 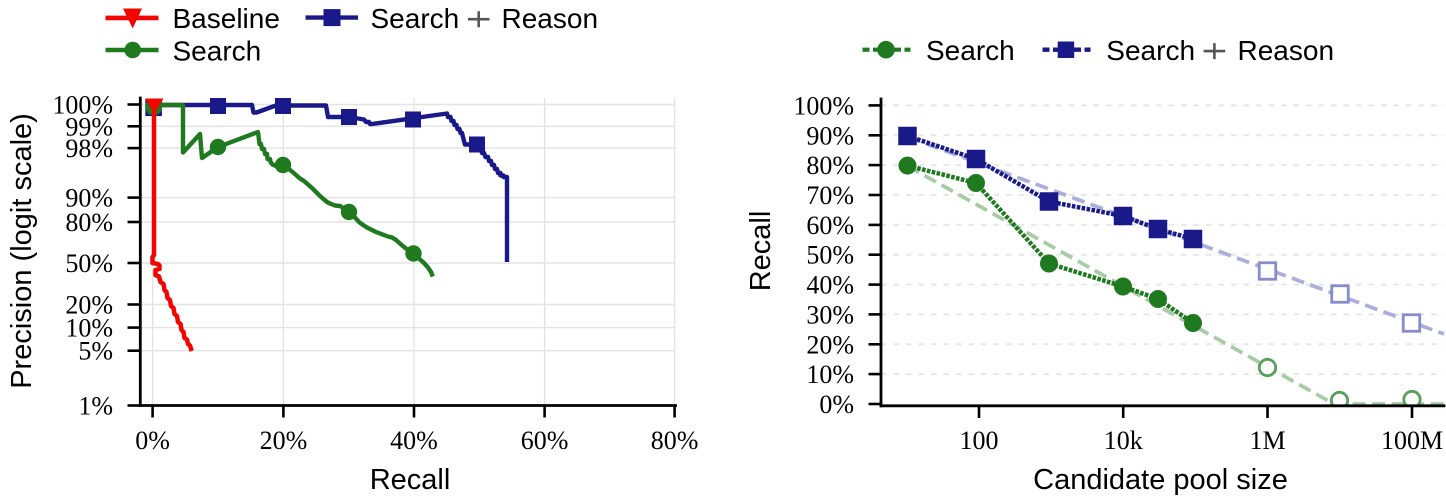 I want to click on svg-text: 100, so click(x=979, y=440).